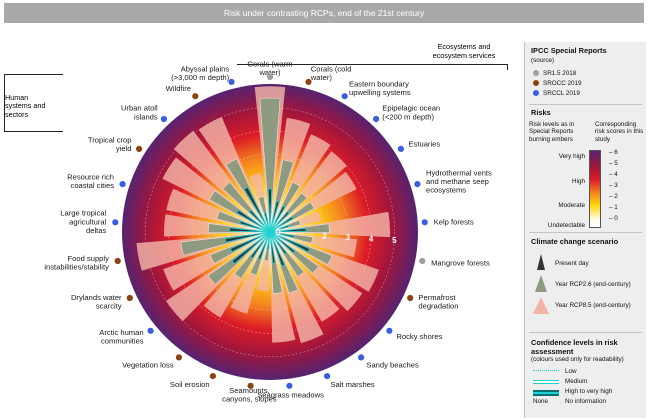  I want to click on category-label: Permafrost degradation, so click(438, 302).